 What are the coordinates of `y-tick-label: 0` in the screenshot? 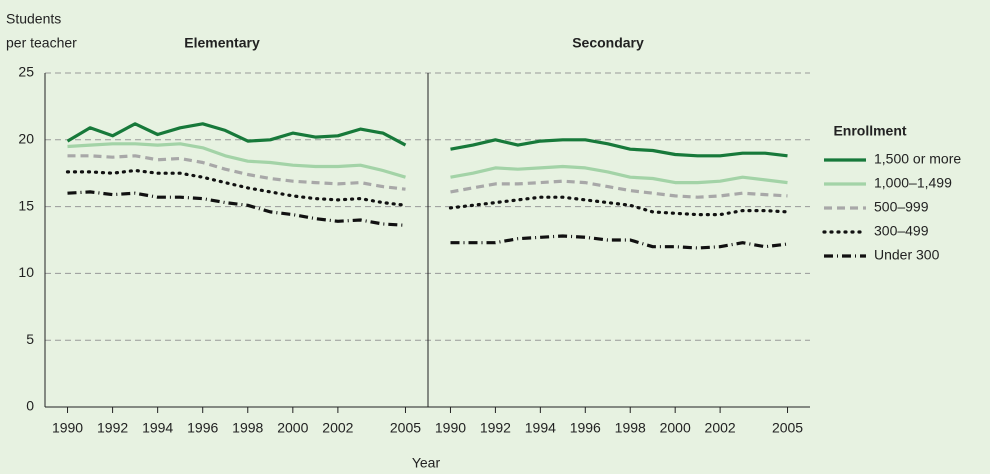 It's located at (30, 406).